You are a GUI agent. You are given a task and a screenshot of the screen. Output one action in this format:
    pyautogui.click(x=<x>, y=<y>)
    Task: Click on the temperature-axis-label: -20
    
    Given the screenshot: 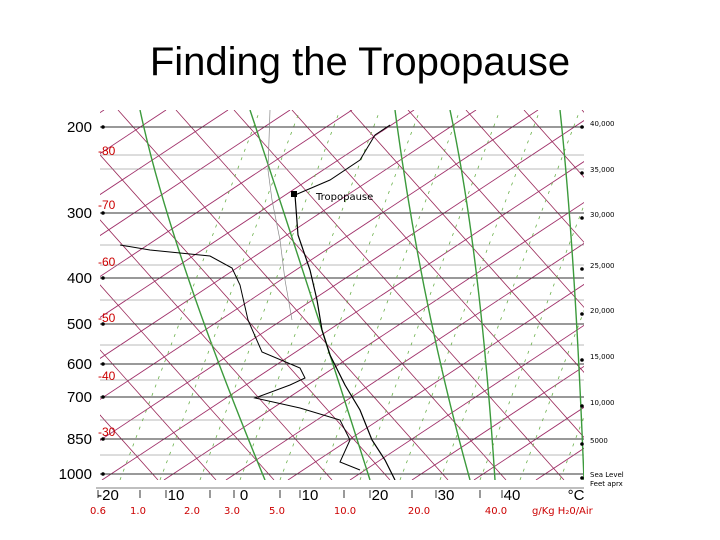 What is the action you would take?
    pyautogui.click(x=108, y=495)
    